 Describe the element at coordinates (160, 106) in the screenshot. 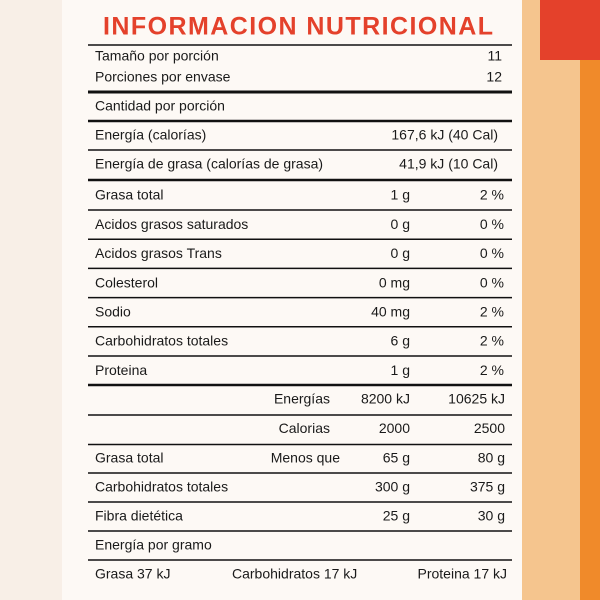

I see `amount-header: Cantidad por porción` at that location.